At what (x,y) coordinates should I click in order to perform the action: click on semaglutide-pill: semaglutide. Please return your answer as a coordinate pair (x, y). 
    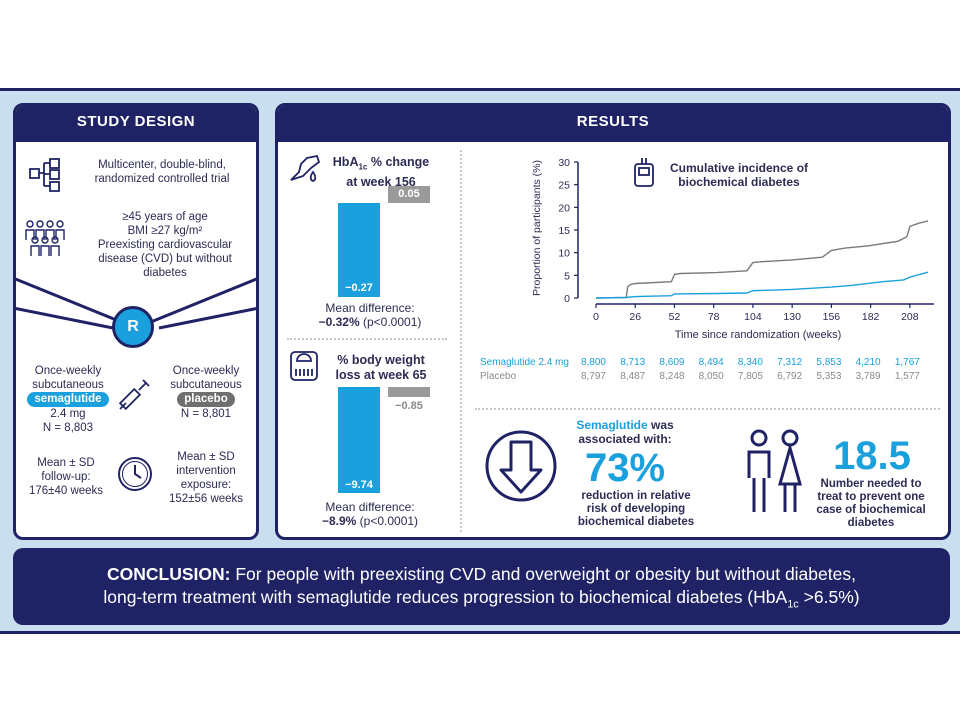
    Looking at the image, I should click on (68, 399).